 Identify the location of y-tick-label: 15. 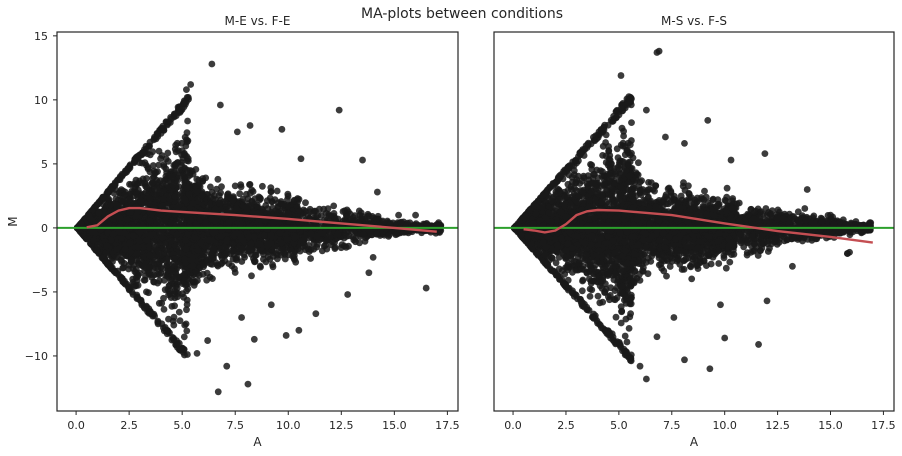
(41, 36).